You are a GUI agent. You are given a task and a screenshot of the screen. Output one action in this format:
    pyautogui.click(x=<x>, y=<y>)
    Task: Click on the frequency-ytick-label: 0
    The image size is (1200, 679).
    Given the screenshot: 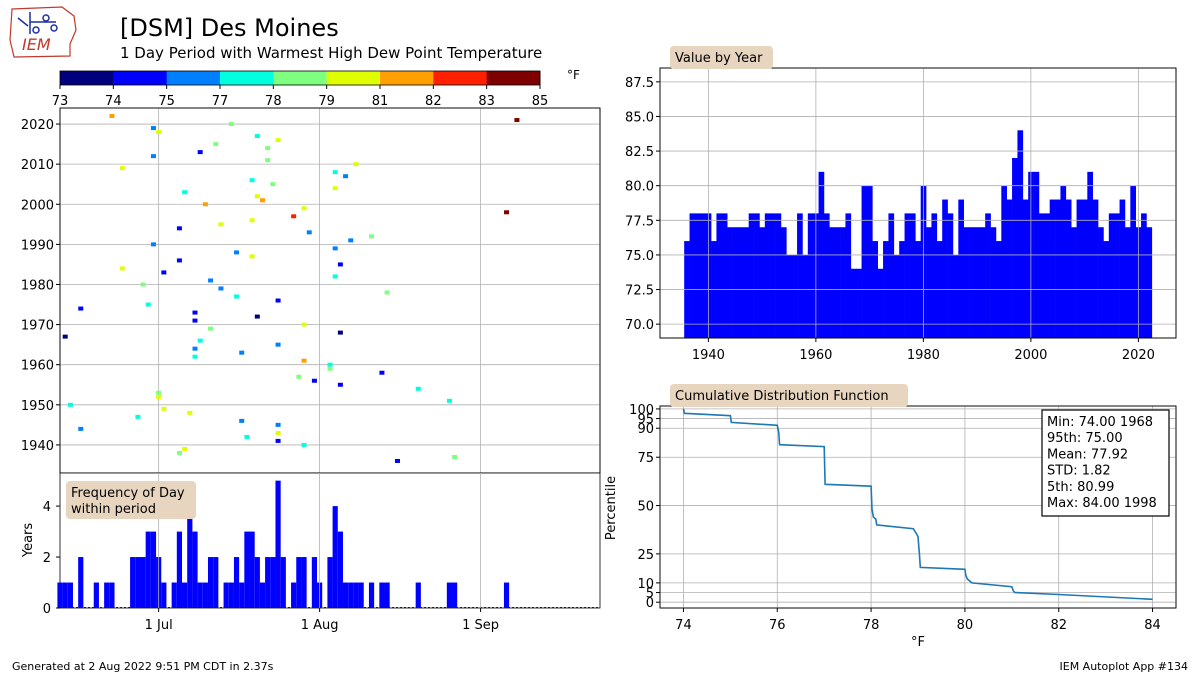 What is the action you would take?
    pyautogui.click(x=47, y=609)
    